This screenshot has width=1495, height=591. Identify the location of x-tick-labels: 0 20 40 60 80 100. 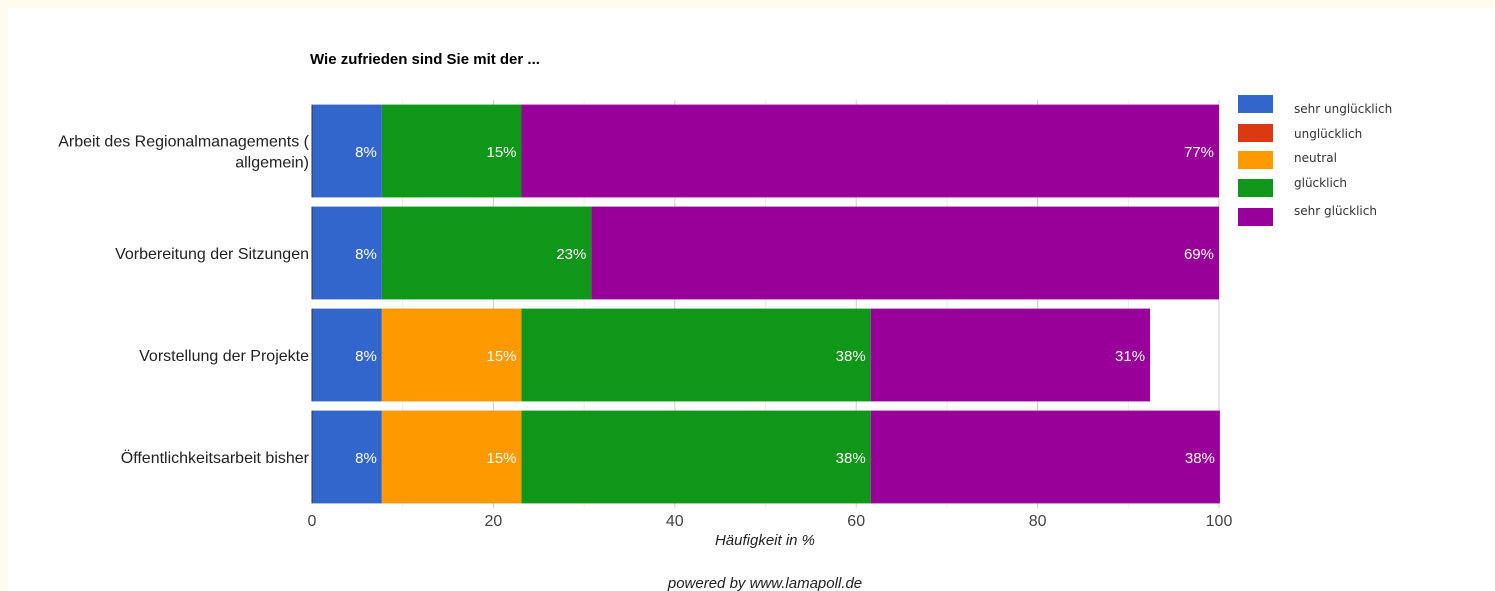
(770, 521).